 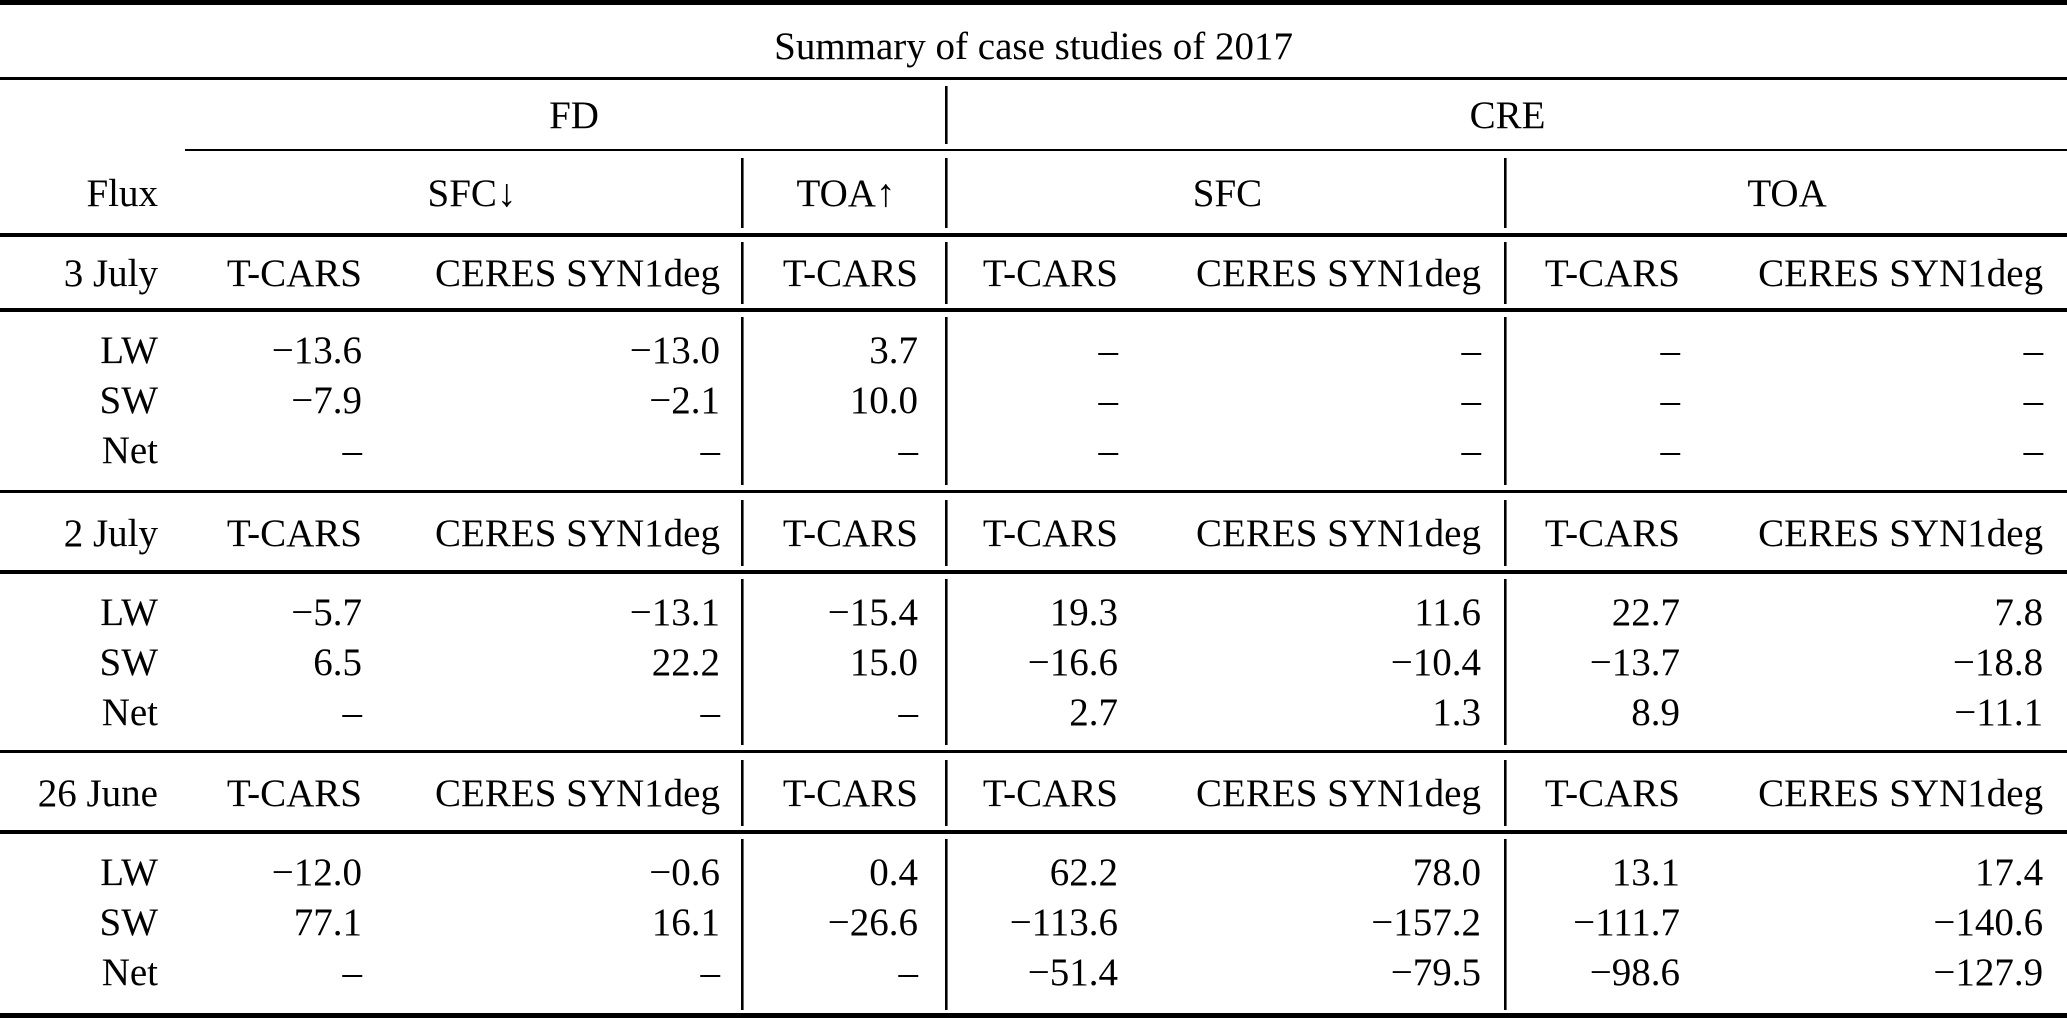 What do you see at coordinates (110, 273) in the screenshot?
I see `section-date: 3 July` at bounding box center [110, 273].